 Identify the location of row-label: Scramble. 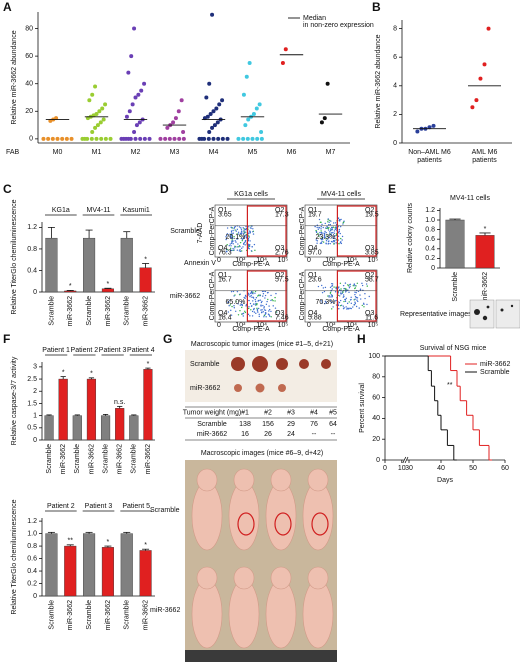
(185, 231).